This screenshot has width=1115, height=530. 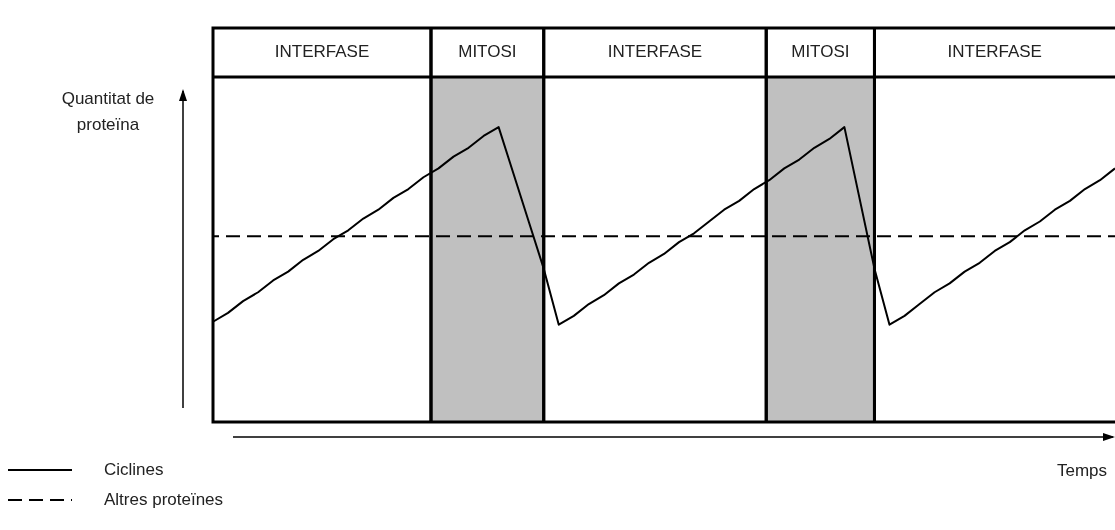 What do you see at coordinates (1081, 470) in the screenshot?
I see `x-axis-title: Temps` at bounding box center [1081, 470].